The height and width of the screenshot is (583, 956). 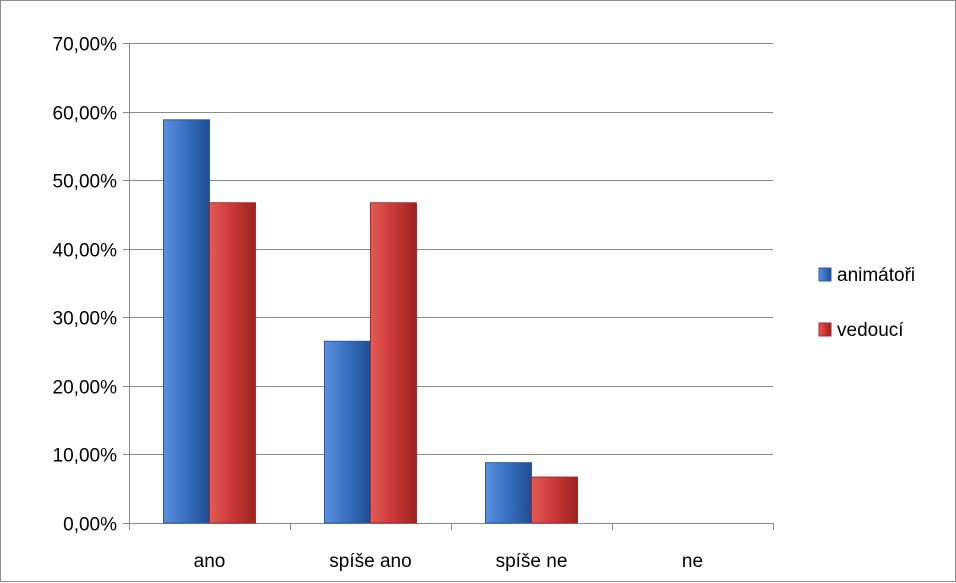 What do you see at coordinates (85, 388) in the screenshot?
I see `y-tick-label: 20,00%` at bounding box center [85, 388].